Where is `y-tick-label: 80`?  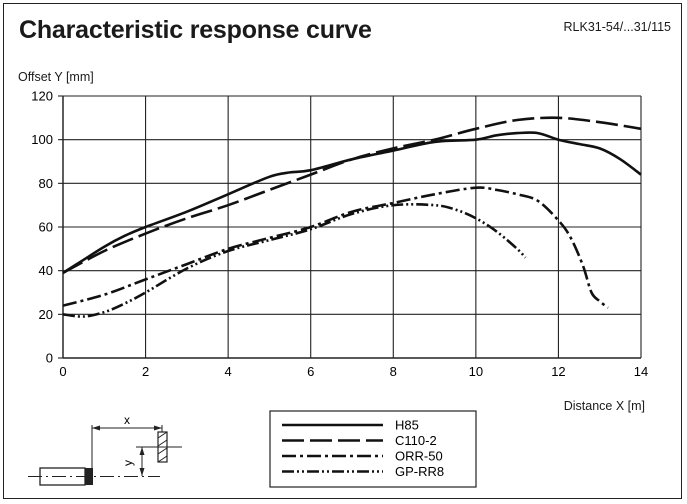 y-tick-label: 80 is located at coordinates (46, 183).